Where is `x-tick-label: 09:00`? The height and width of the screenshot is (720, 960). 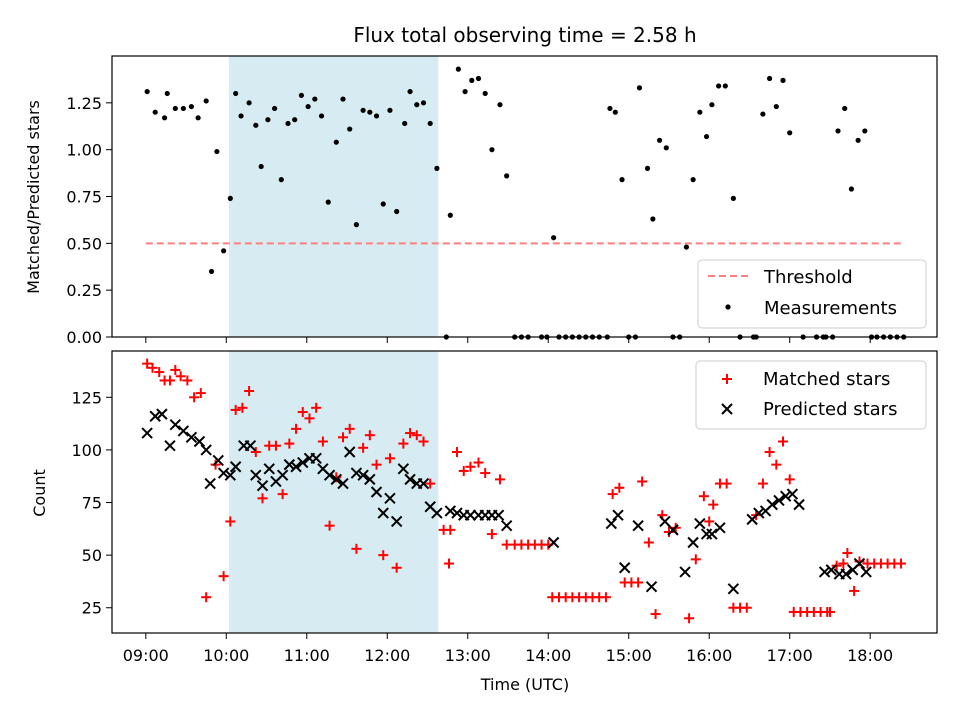 x-tick-label: 09:00 is located at coordinates (146, 655).